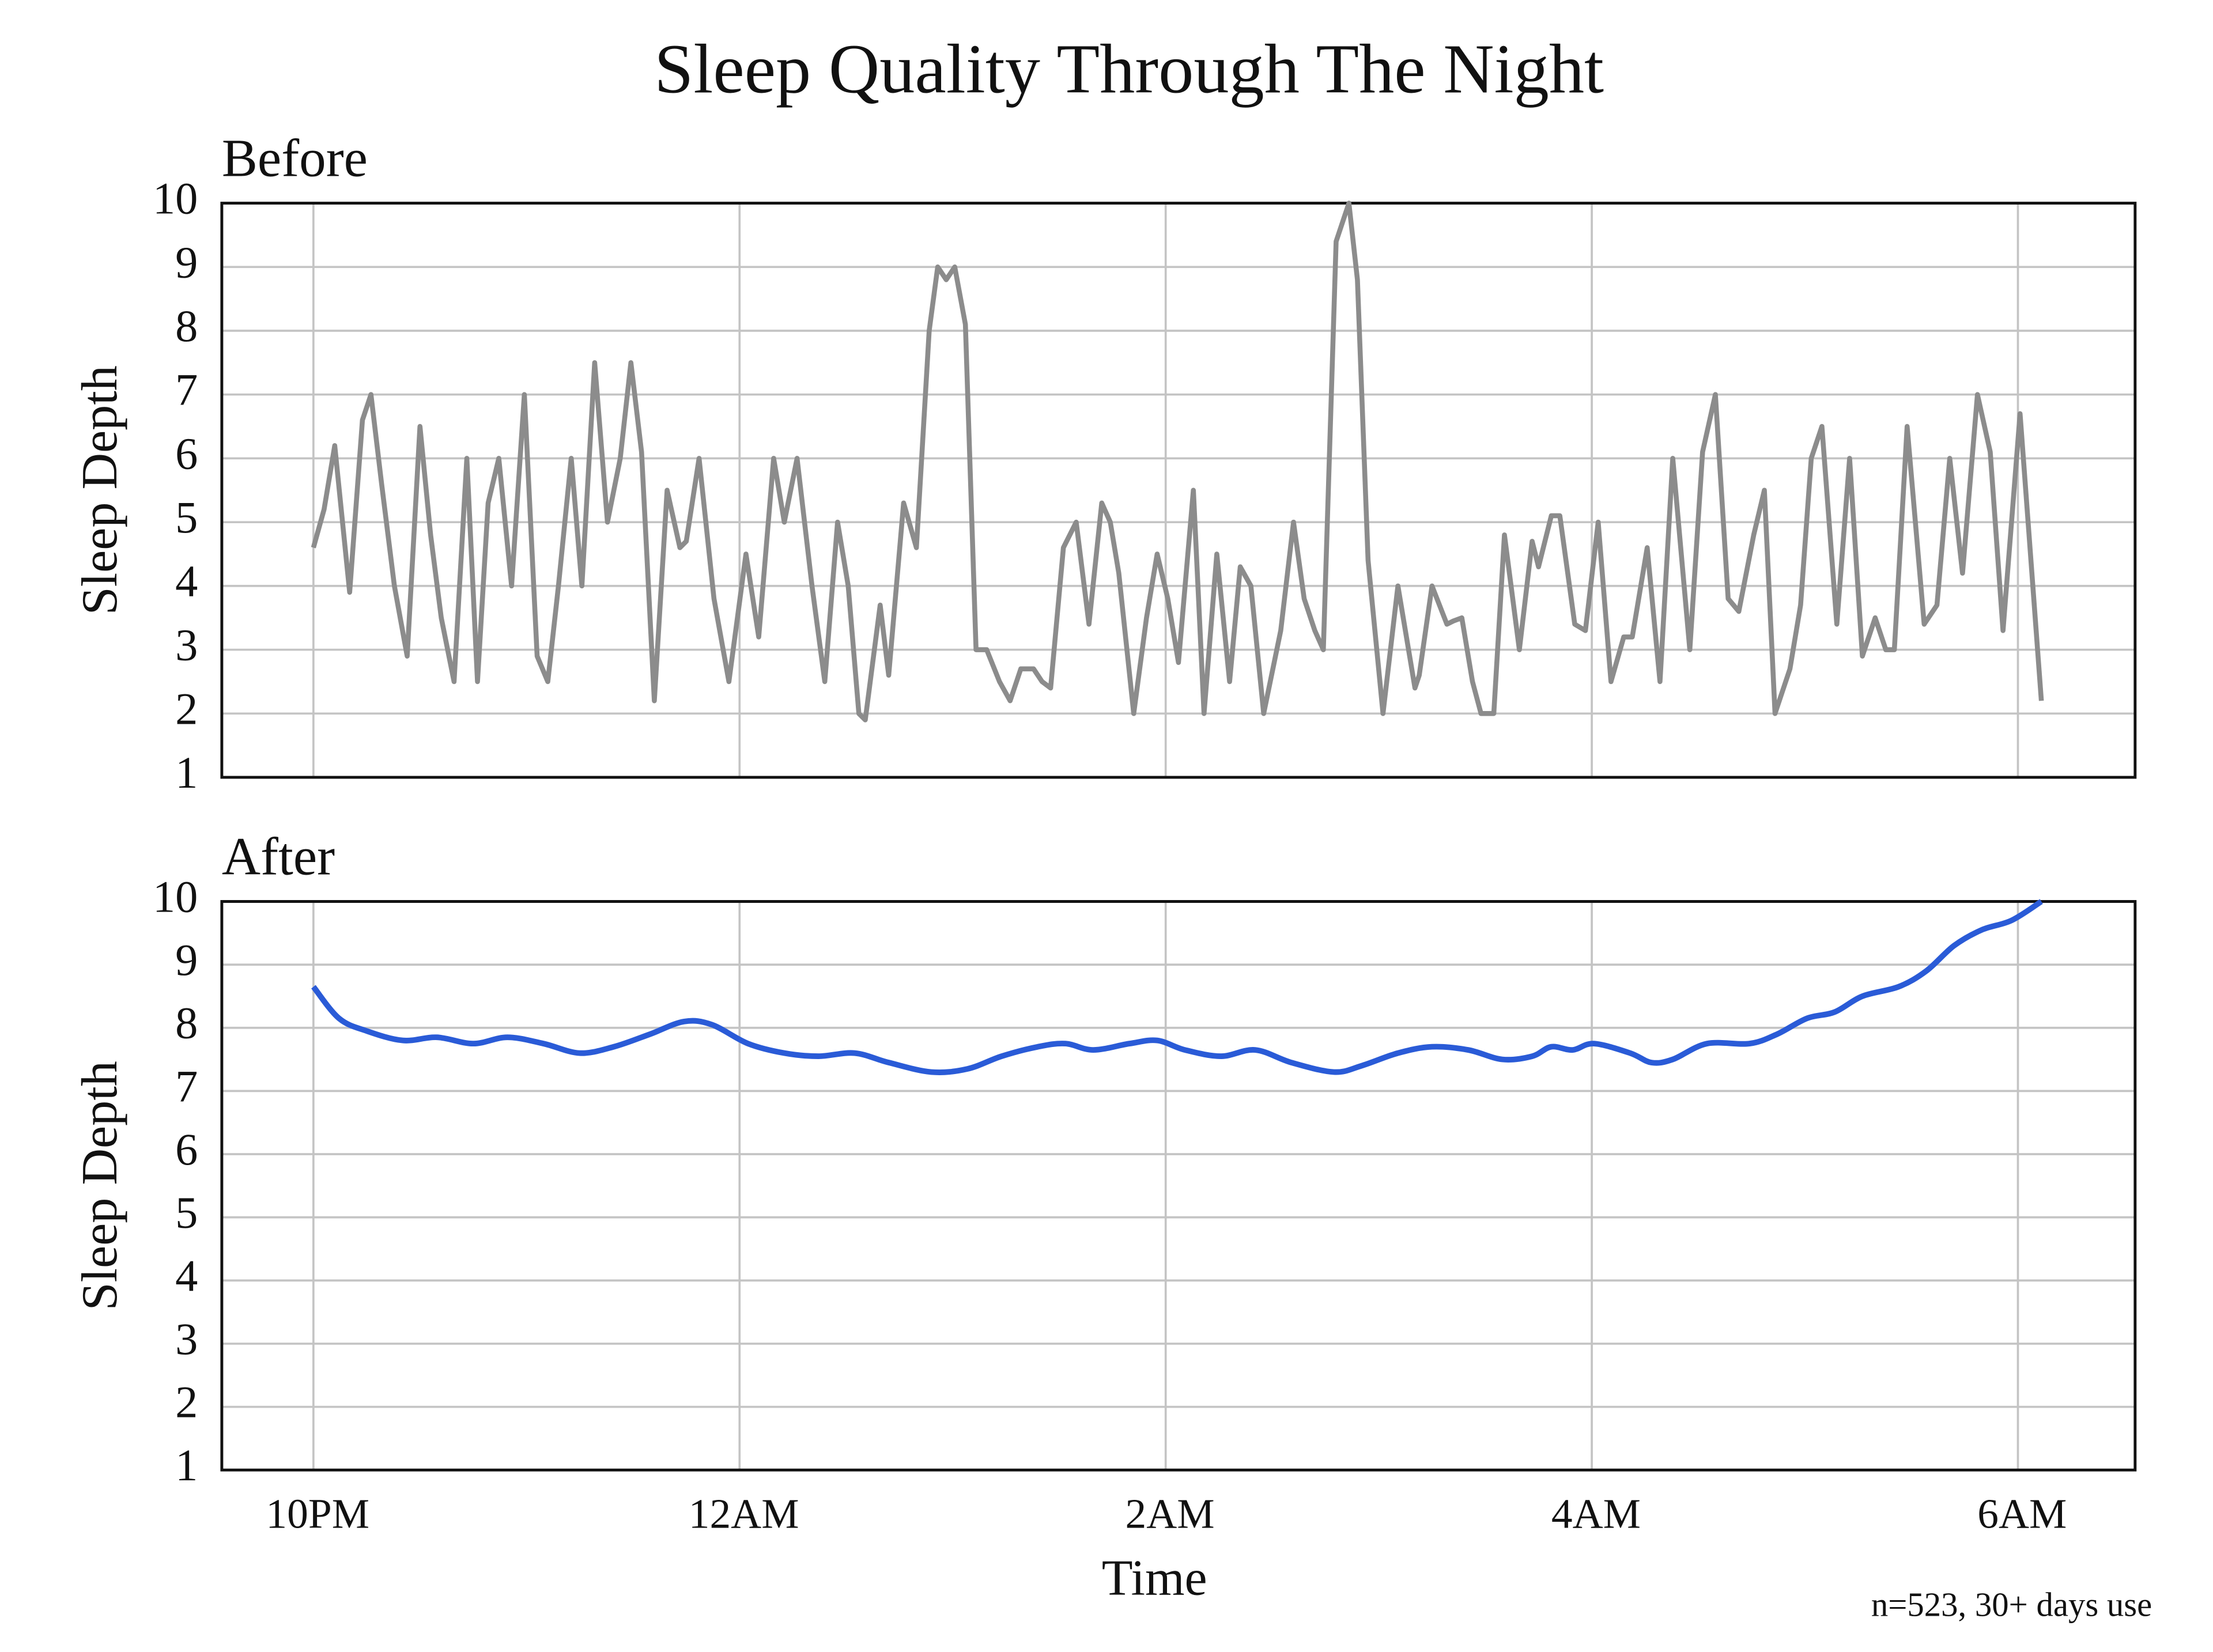 The image size is (2213, 1652). What do you see at coordinates (1596, 1514) in the screenshot?
I see `x-tick-label: 4AM` at bounding box center [1596, 1514].